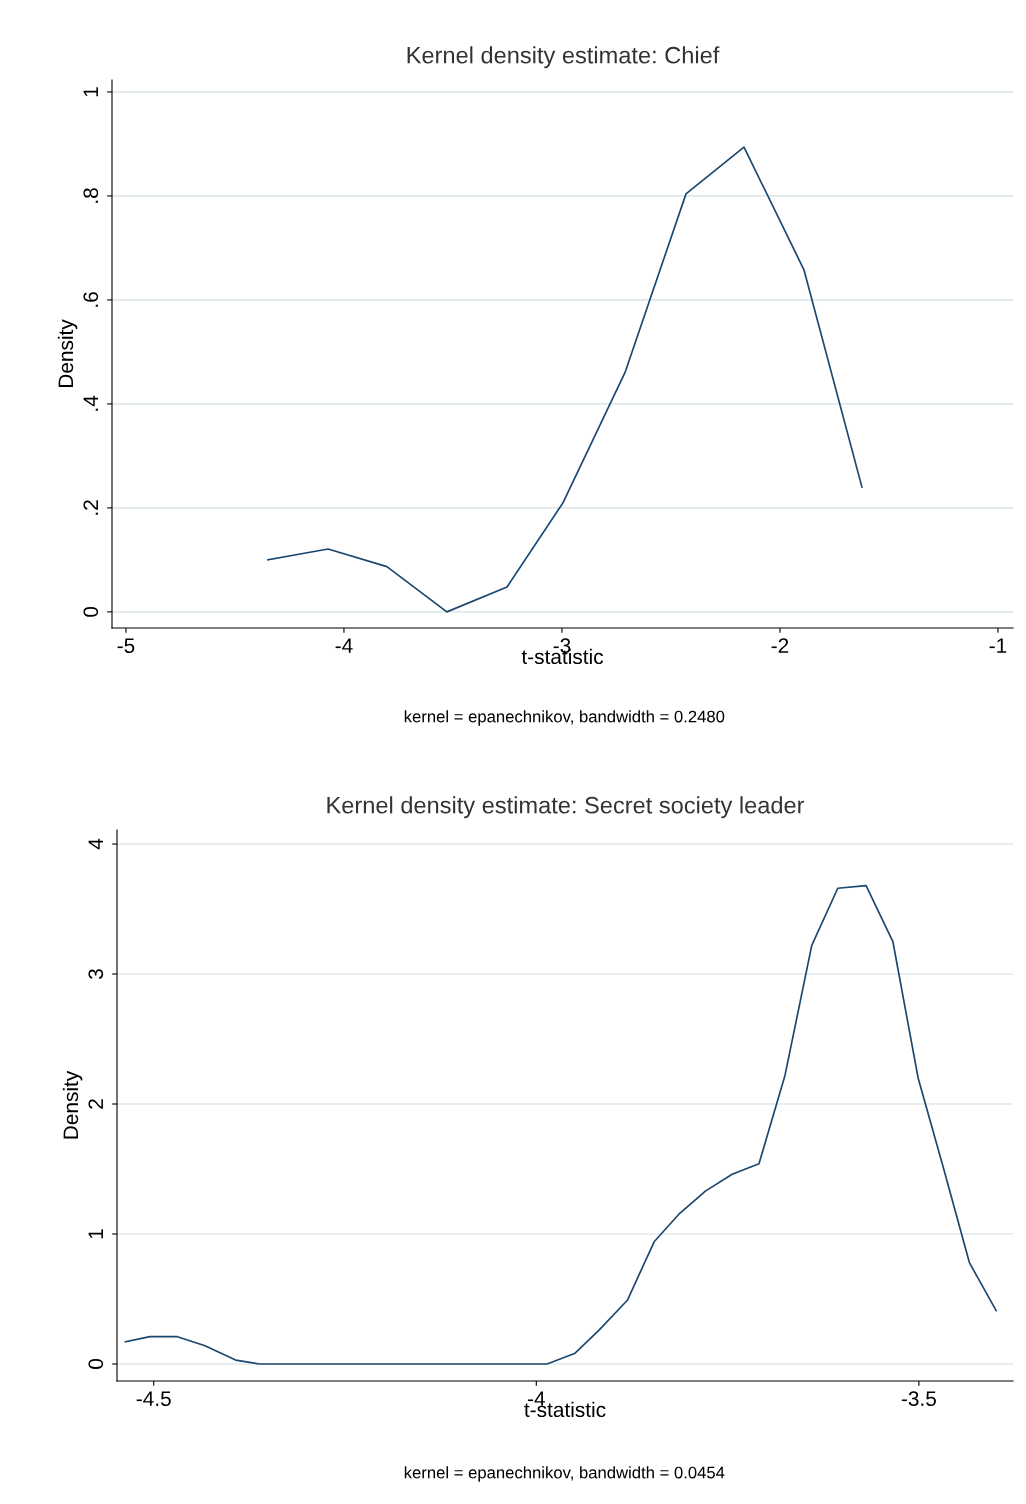 The image size is (1026, 1504). I want to click on y-tick-label: .6, so click(91, 299).